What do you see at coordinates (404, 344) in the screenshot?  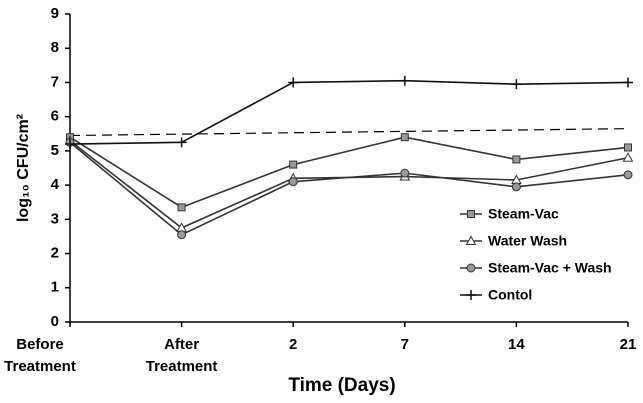 I see `x-tick-label: 7` at bounding box center [404, 344].